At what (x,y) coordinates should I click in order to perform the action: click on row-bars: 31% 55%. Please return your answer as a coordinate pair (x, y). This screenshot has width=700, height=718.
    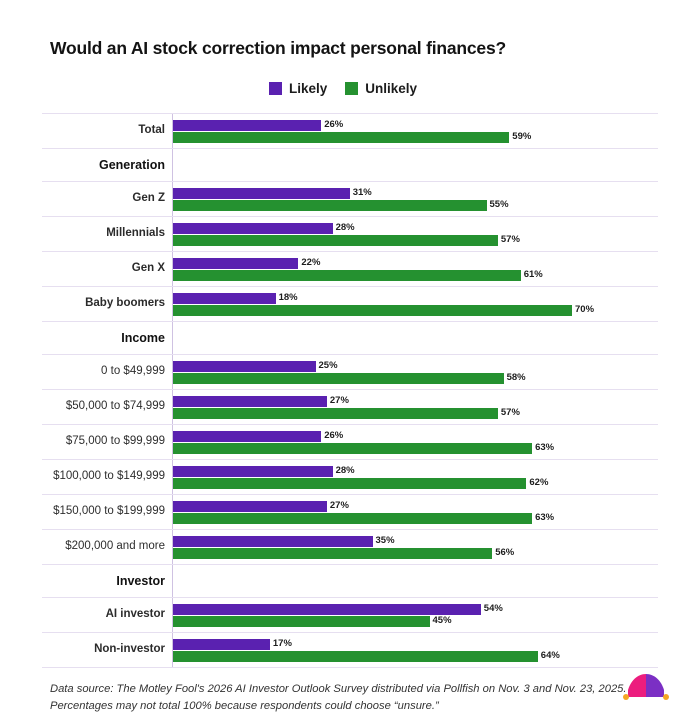
    Looking at the image, I should click on (415, 199).